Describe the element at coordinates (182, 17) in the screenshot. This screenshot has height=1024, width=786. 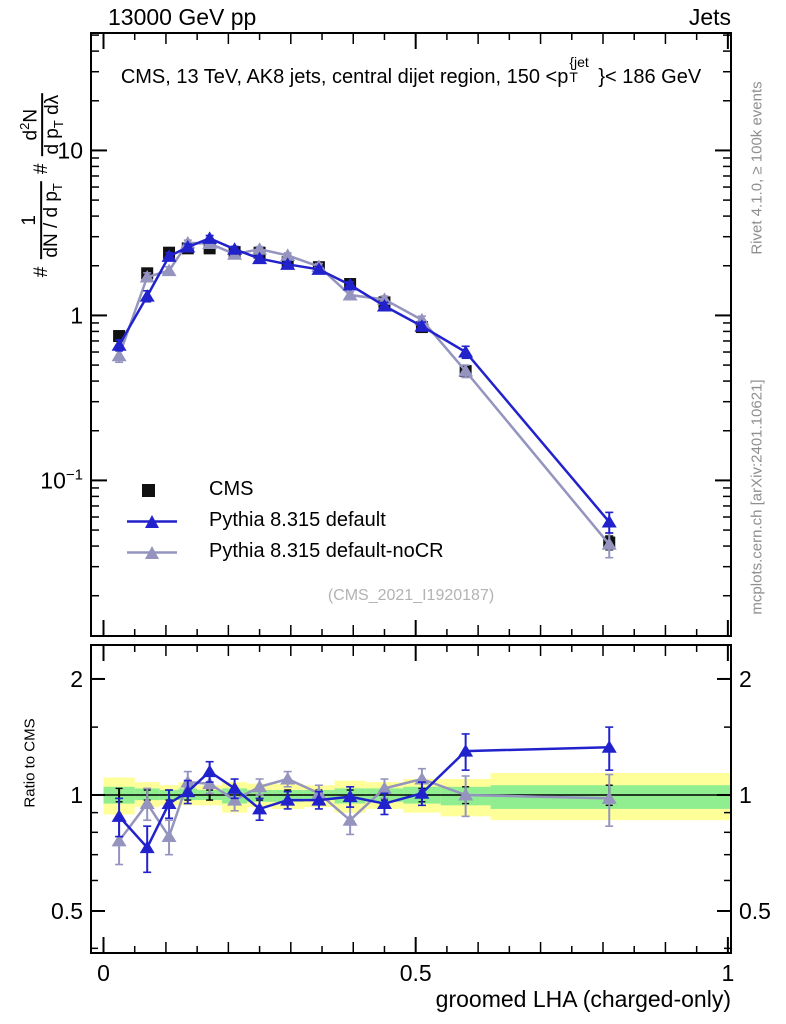
I see `beam-energy-header: 13000 GeV pp` at that location.